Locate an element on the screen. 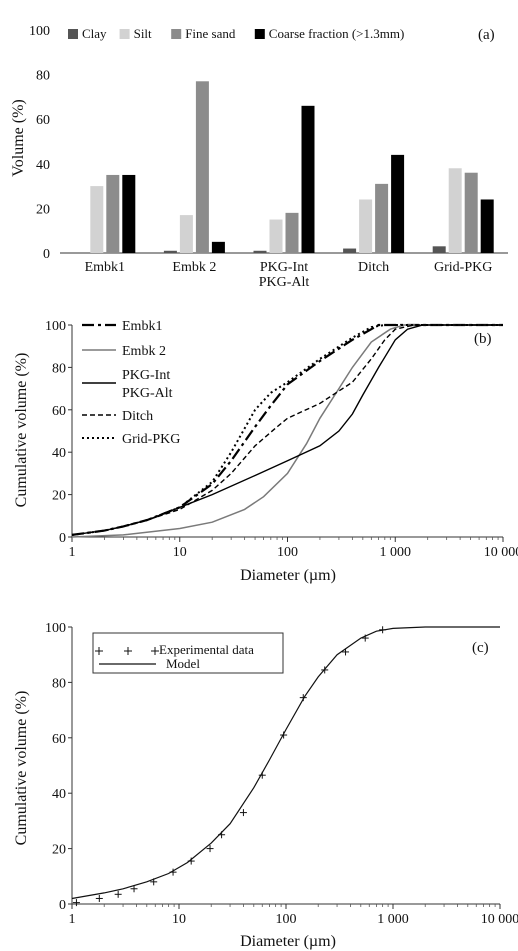  chart-b-x-tick-label: 1 is located at coordinates (72, 552).